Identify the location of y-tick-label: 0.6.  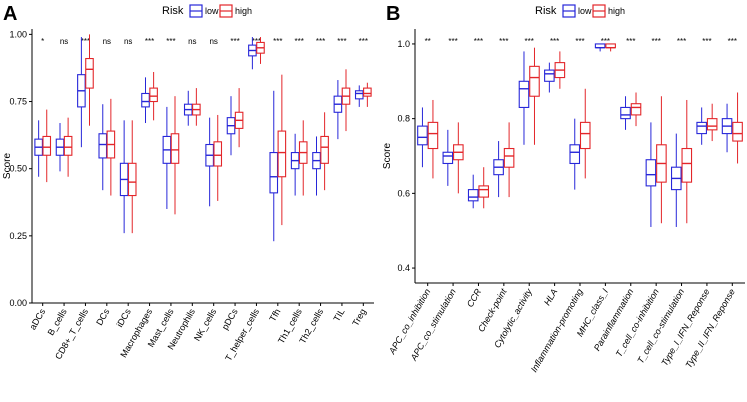
(403, 193).